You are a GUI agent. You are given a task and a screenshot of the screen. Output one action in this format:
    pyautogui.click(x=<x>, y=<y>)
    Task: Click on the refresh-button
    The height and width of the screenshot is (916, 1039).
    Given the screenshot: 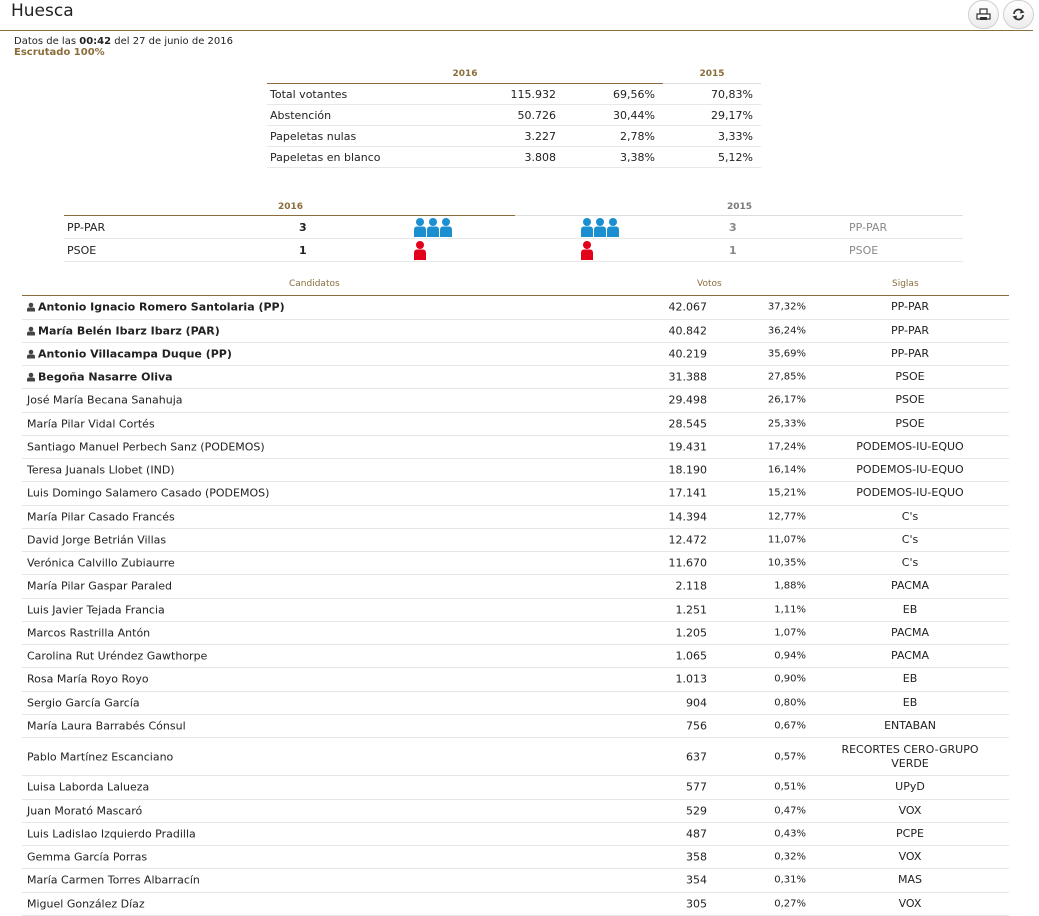 What is the action you would take?
    pyautogui.click(x=1018, y=14)
    